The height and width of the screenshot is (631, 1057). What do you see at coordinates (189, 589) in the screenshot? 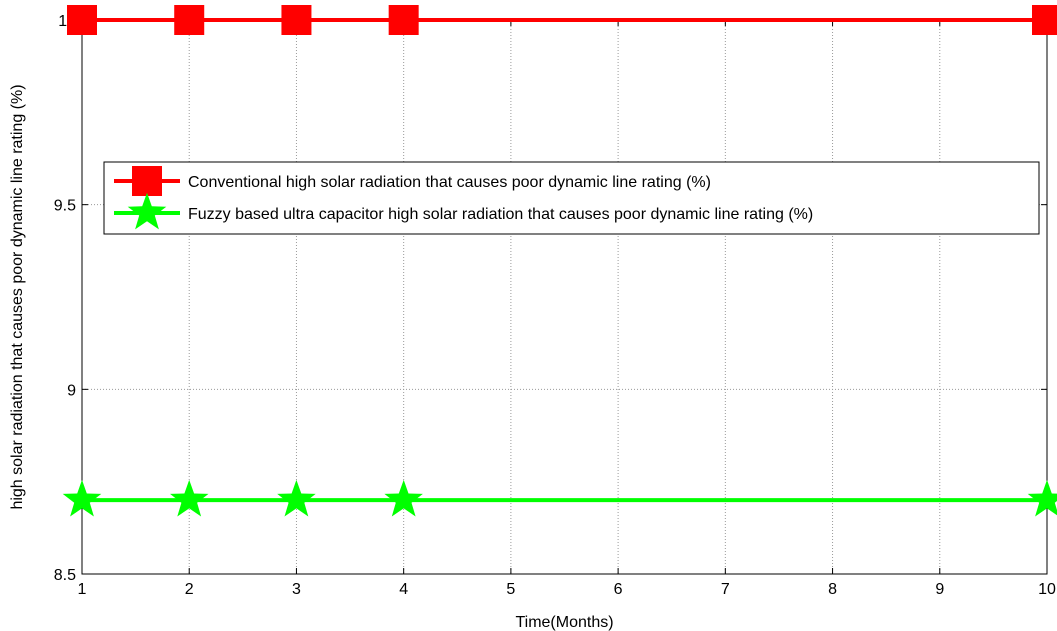
I see `x-tick-label: 2` at bounding box center [189, 589].